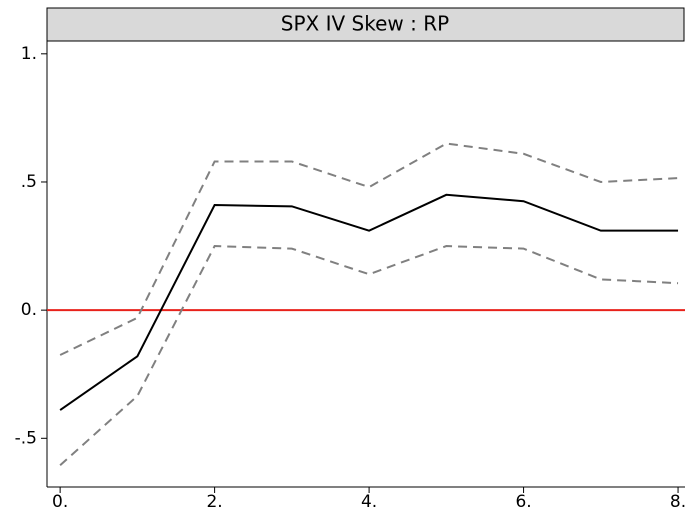 The height and width of the screenshot is (508, 685). I want to click on chart-title: SPX IV Skew : RP, so click(365, 24).